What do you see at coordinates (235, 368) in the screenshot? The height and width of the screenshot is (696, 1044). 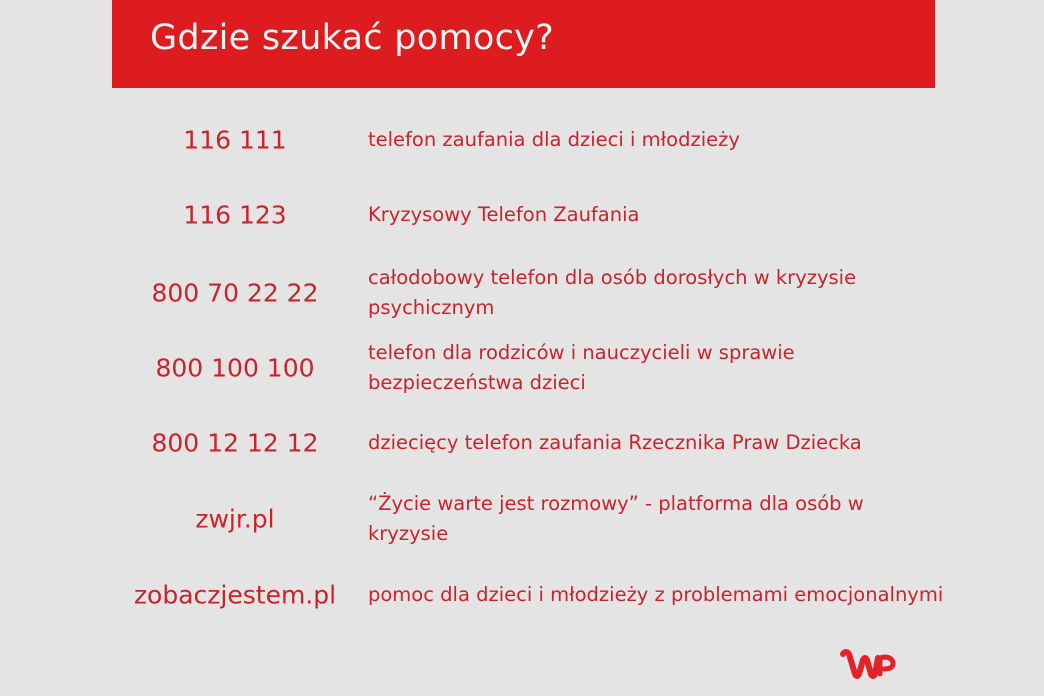 I see `contact-number: 800 100 100` at bounding box center [235, 368].